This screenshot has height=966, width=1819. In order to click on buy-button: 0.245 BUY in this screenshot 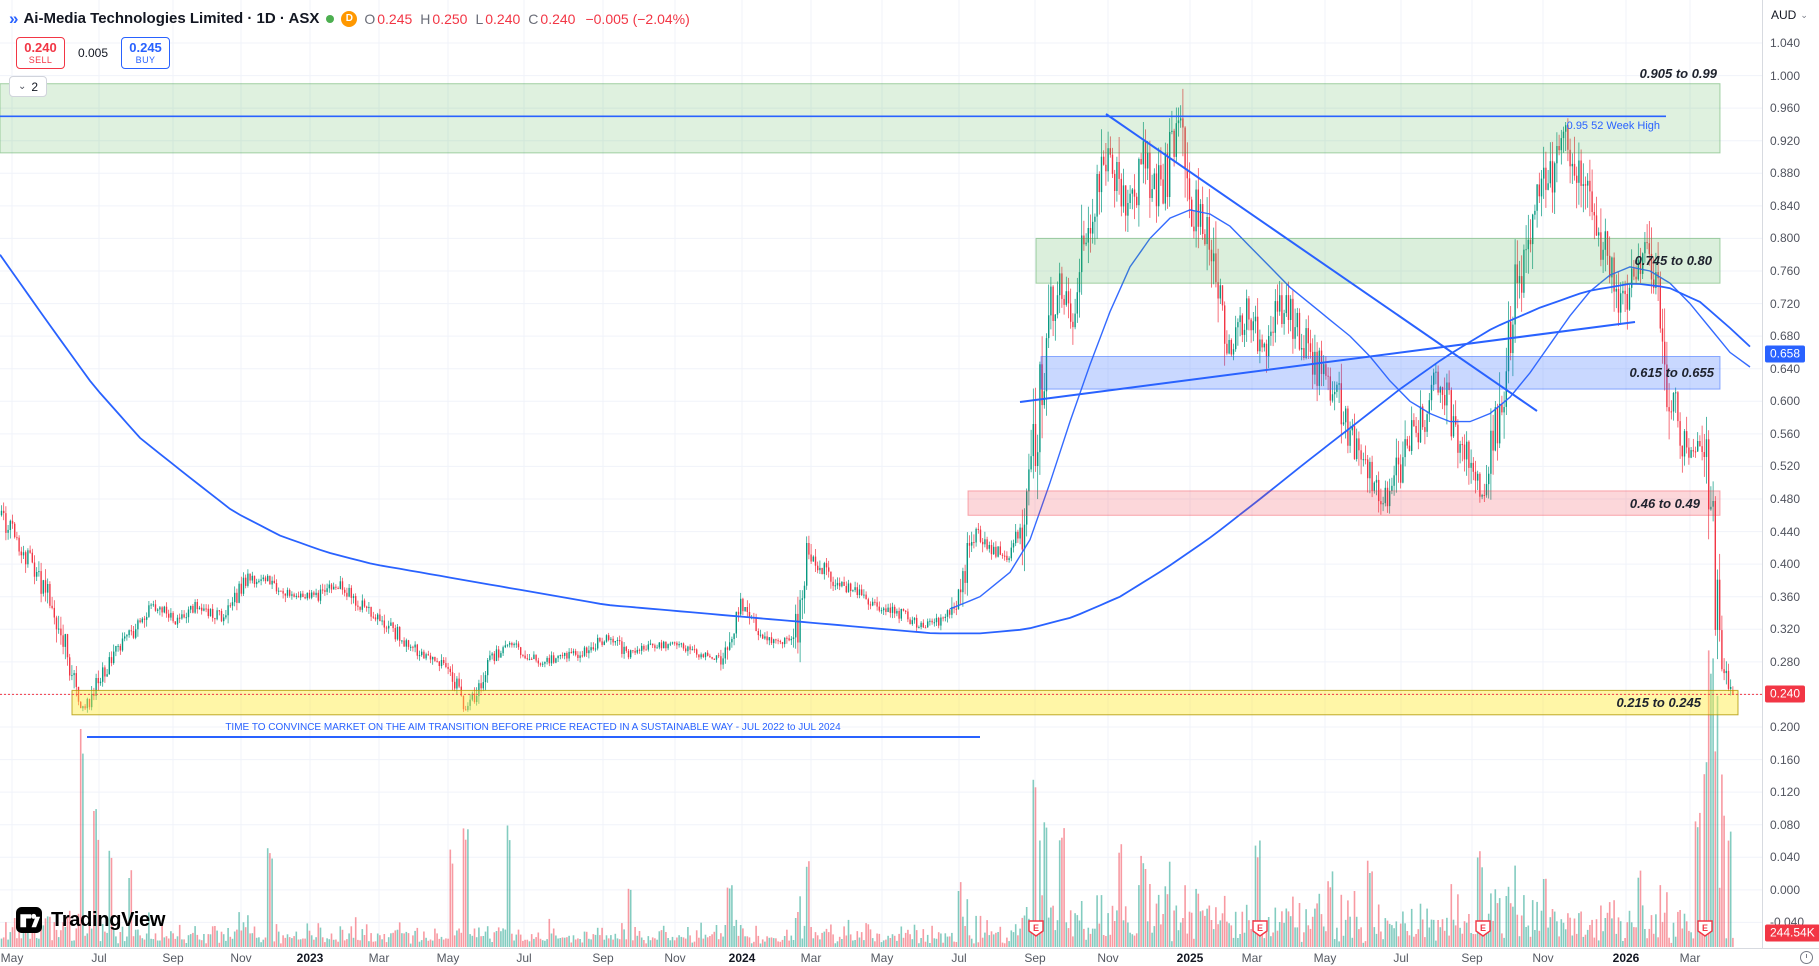, I will do `click(146, 53)`.